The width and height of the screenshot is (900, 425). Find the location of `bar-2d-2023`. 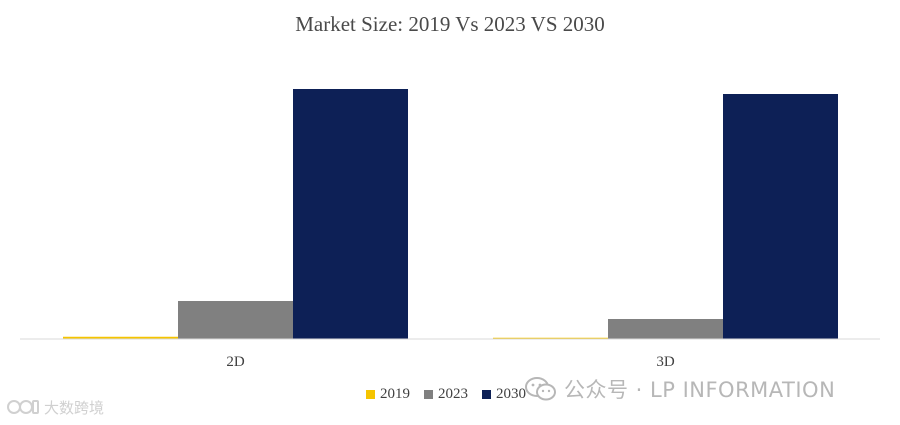

bar-2d-2023 is located at coordinates (235, 320).